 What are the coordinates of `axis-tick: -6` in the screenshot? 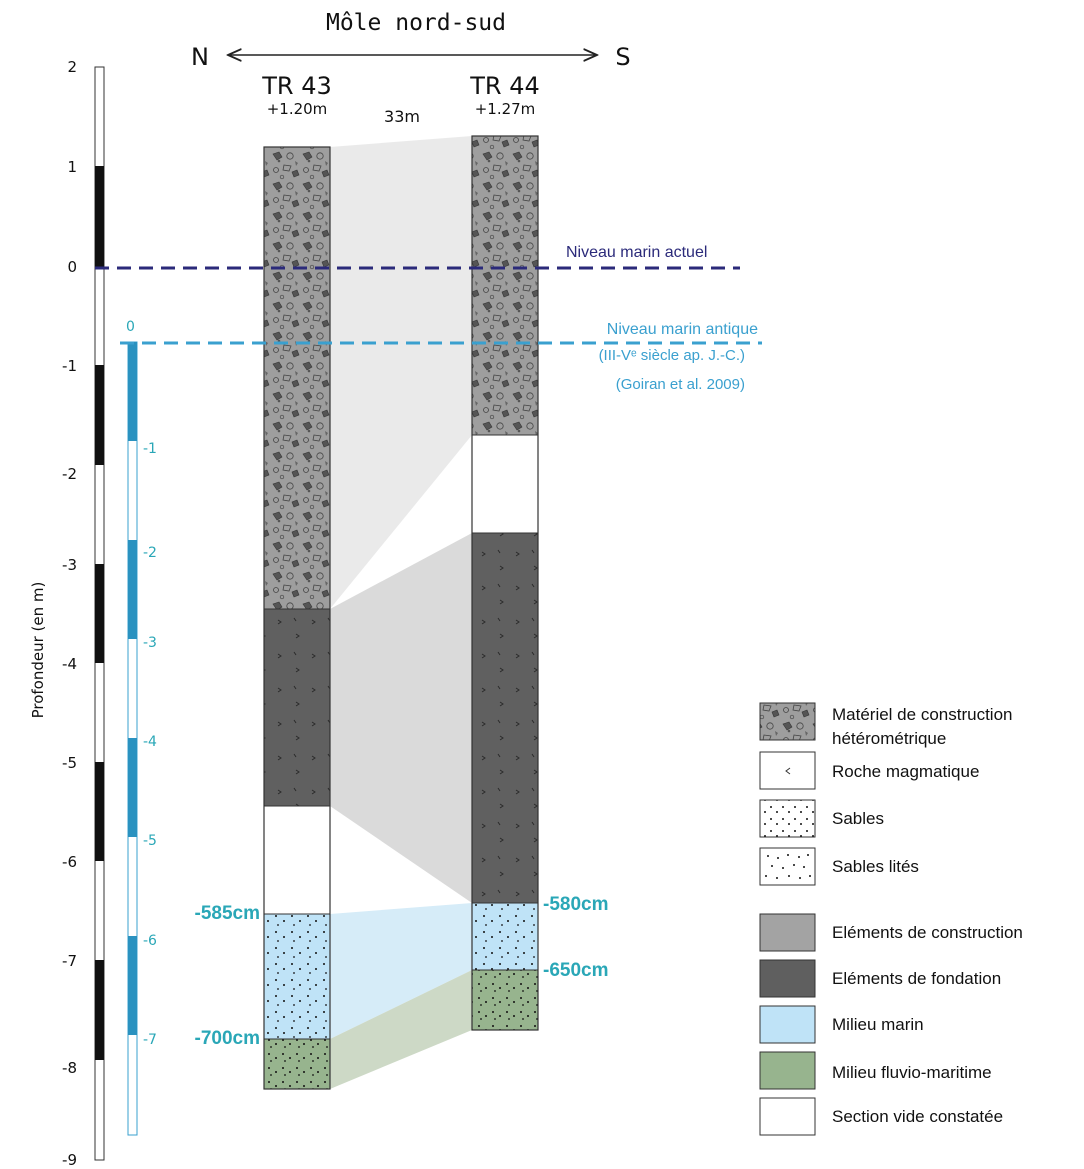 It's located at (69, 862).